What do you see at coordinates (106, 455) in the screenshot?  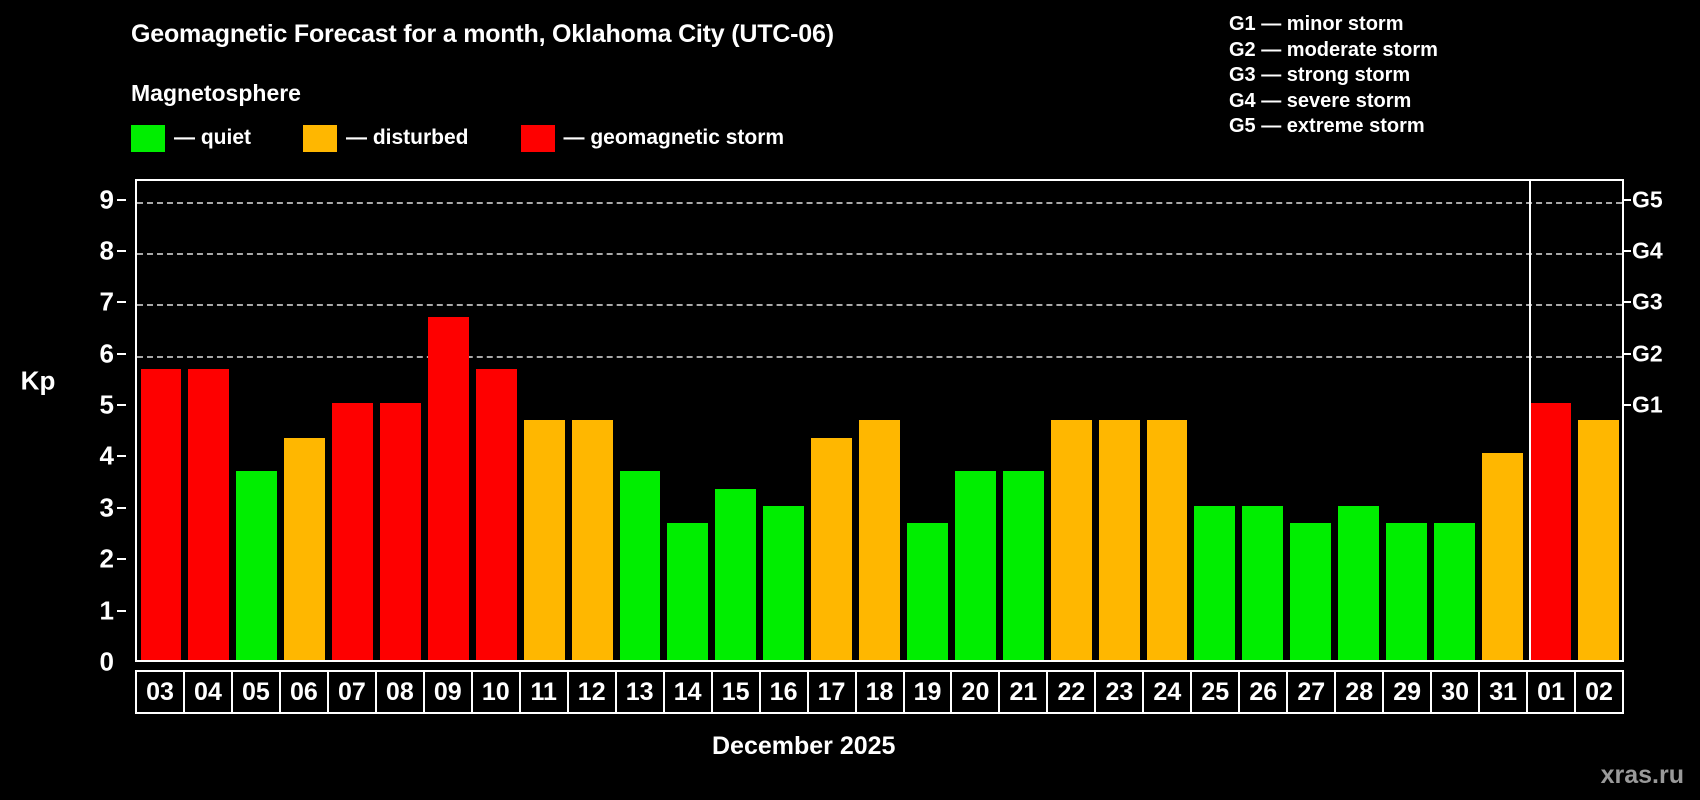 I see `y-tick-label: 4` at bounding box center [106, 455].